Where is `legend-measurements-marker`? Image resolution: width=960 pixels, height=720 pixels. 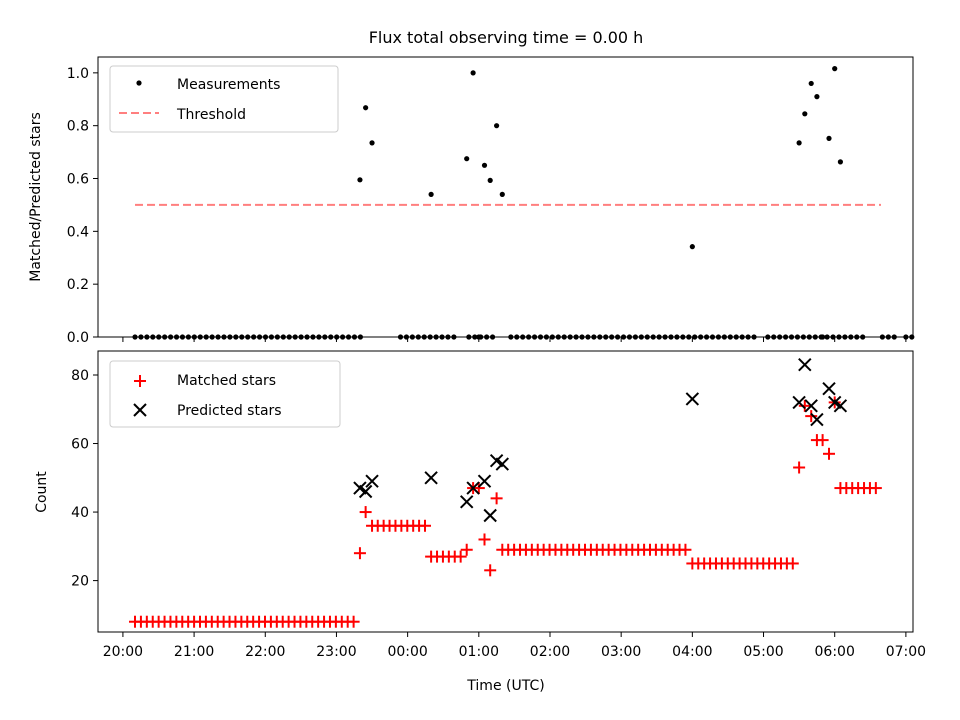
legend-measurements-marker is located at coordinates (139, 83).